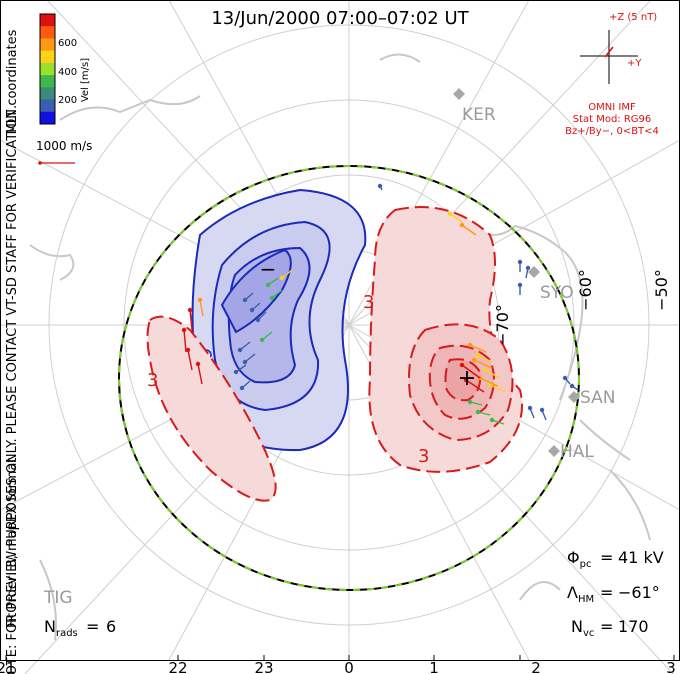 The width and height of the screenshot is (680, 674). What do you see at coordinates (152, 380) in the screenshot?
I see `contour-label-dusk: 3` at bounding box center [152, 380].